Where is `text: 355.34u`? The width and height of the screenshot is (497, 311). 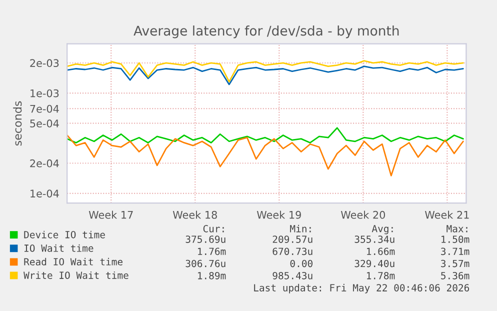 text: 355.34u is located at coordinates (374, 239).